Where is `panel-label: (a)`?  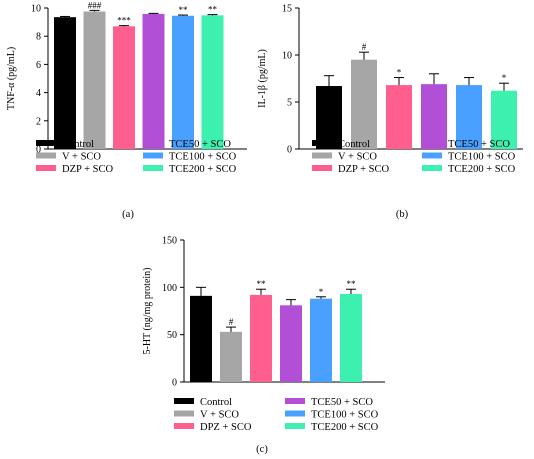
panel-label: (a) is located at coordinates (128, 214).